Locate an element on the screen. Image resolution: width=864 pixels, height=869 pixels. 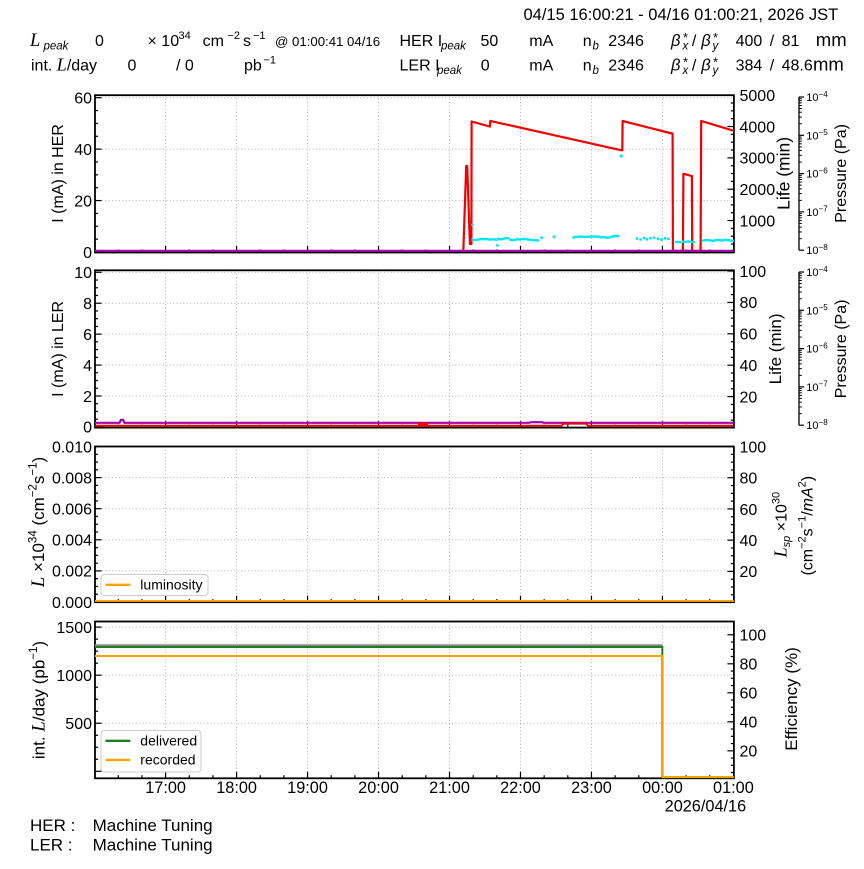
svg-text: 23:00 is located at coordinates (591, 788).